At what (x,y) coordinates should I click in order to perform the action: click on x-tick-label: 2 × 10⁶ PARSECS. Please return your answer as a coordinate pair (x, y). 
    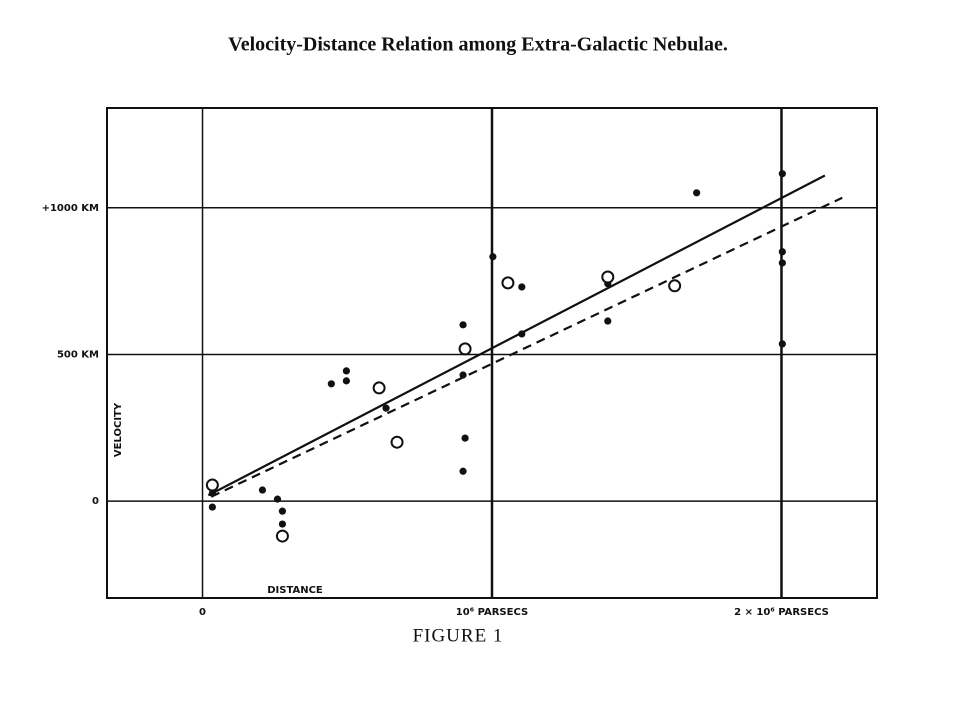
    Looking at the image, I should click on (781, 612).